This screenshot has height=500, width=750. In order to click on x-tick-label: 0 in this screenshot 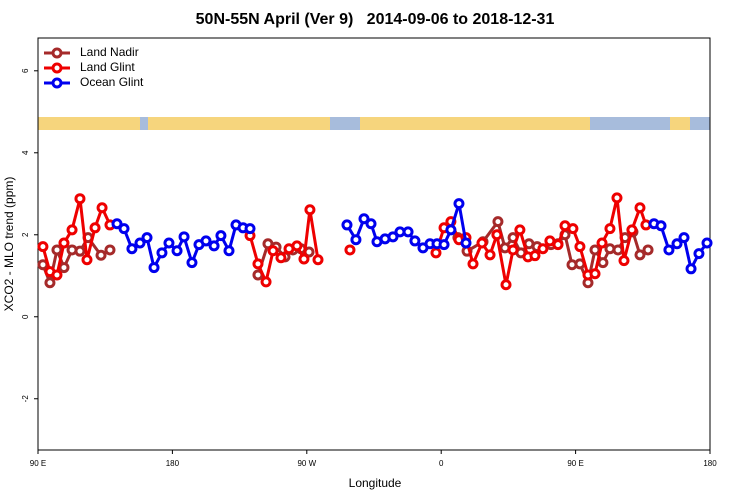, I will do `click(441, 463)`.